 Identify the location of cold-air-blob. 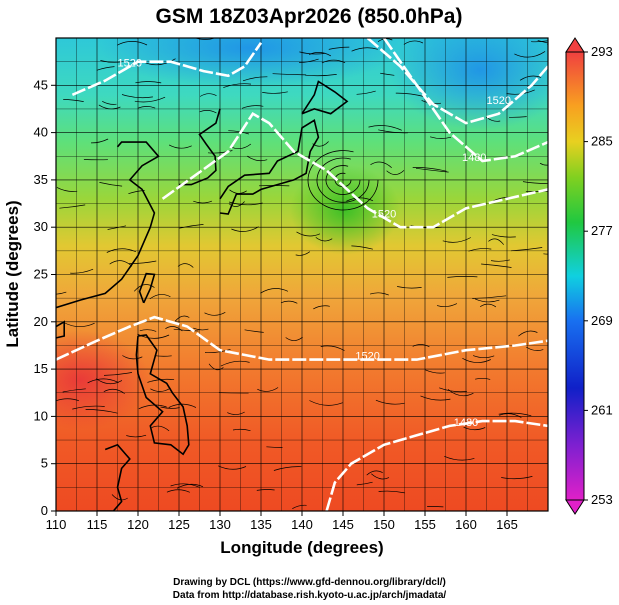
(469, 84).